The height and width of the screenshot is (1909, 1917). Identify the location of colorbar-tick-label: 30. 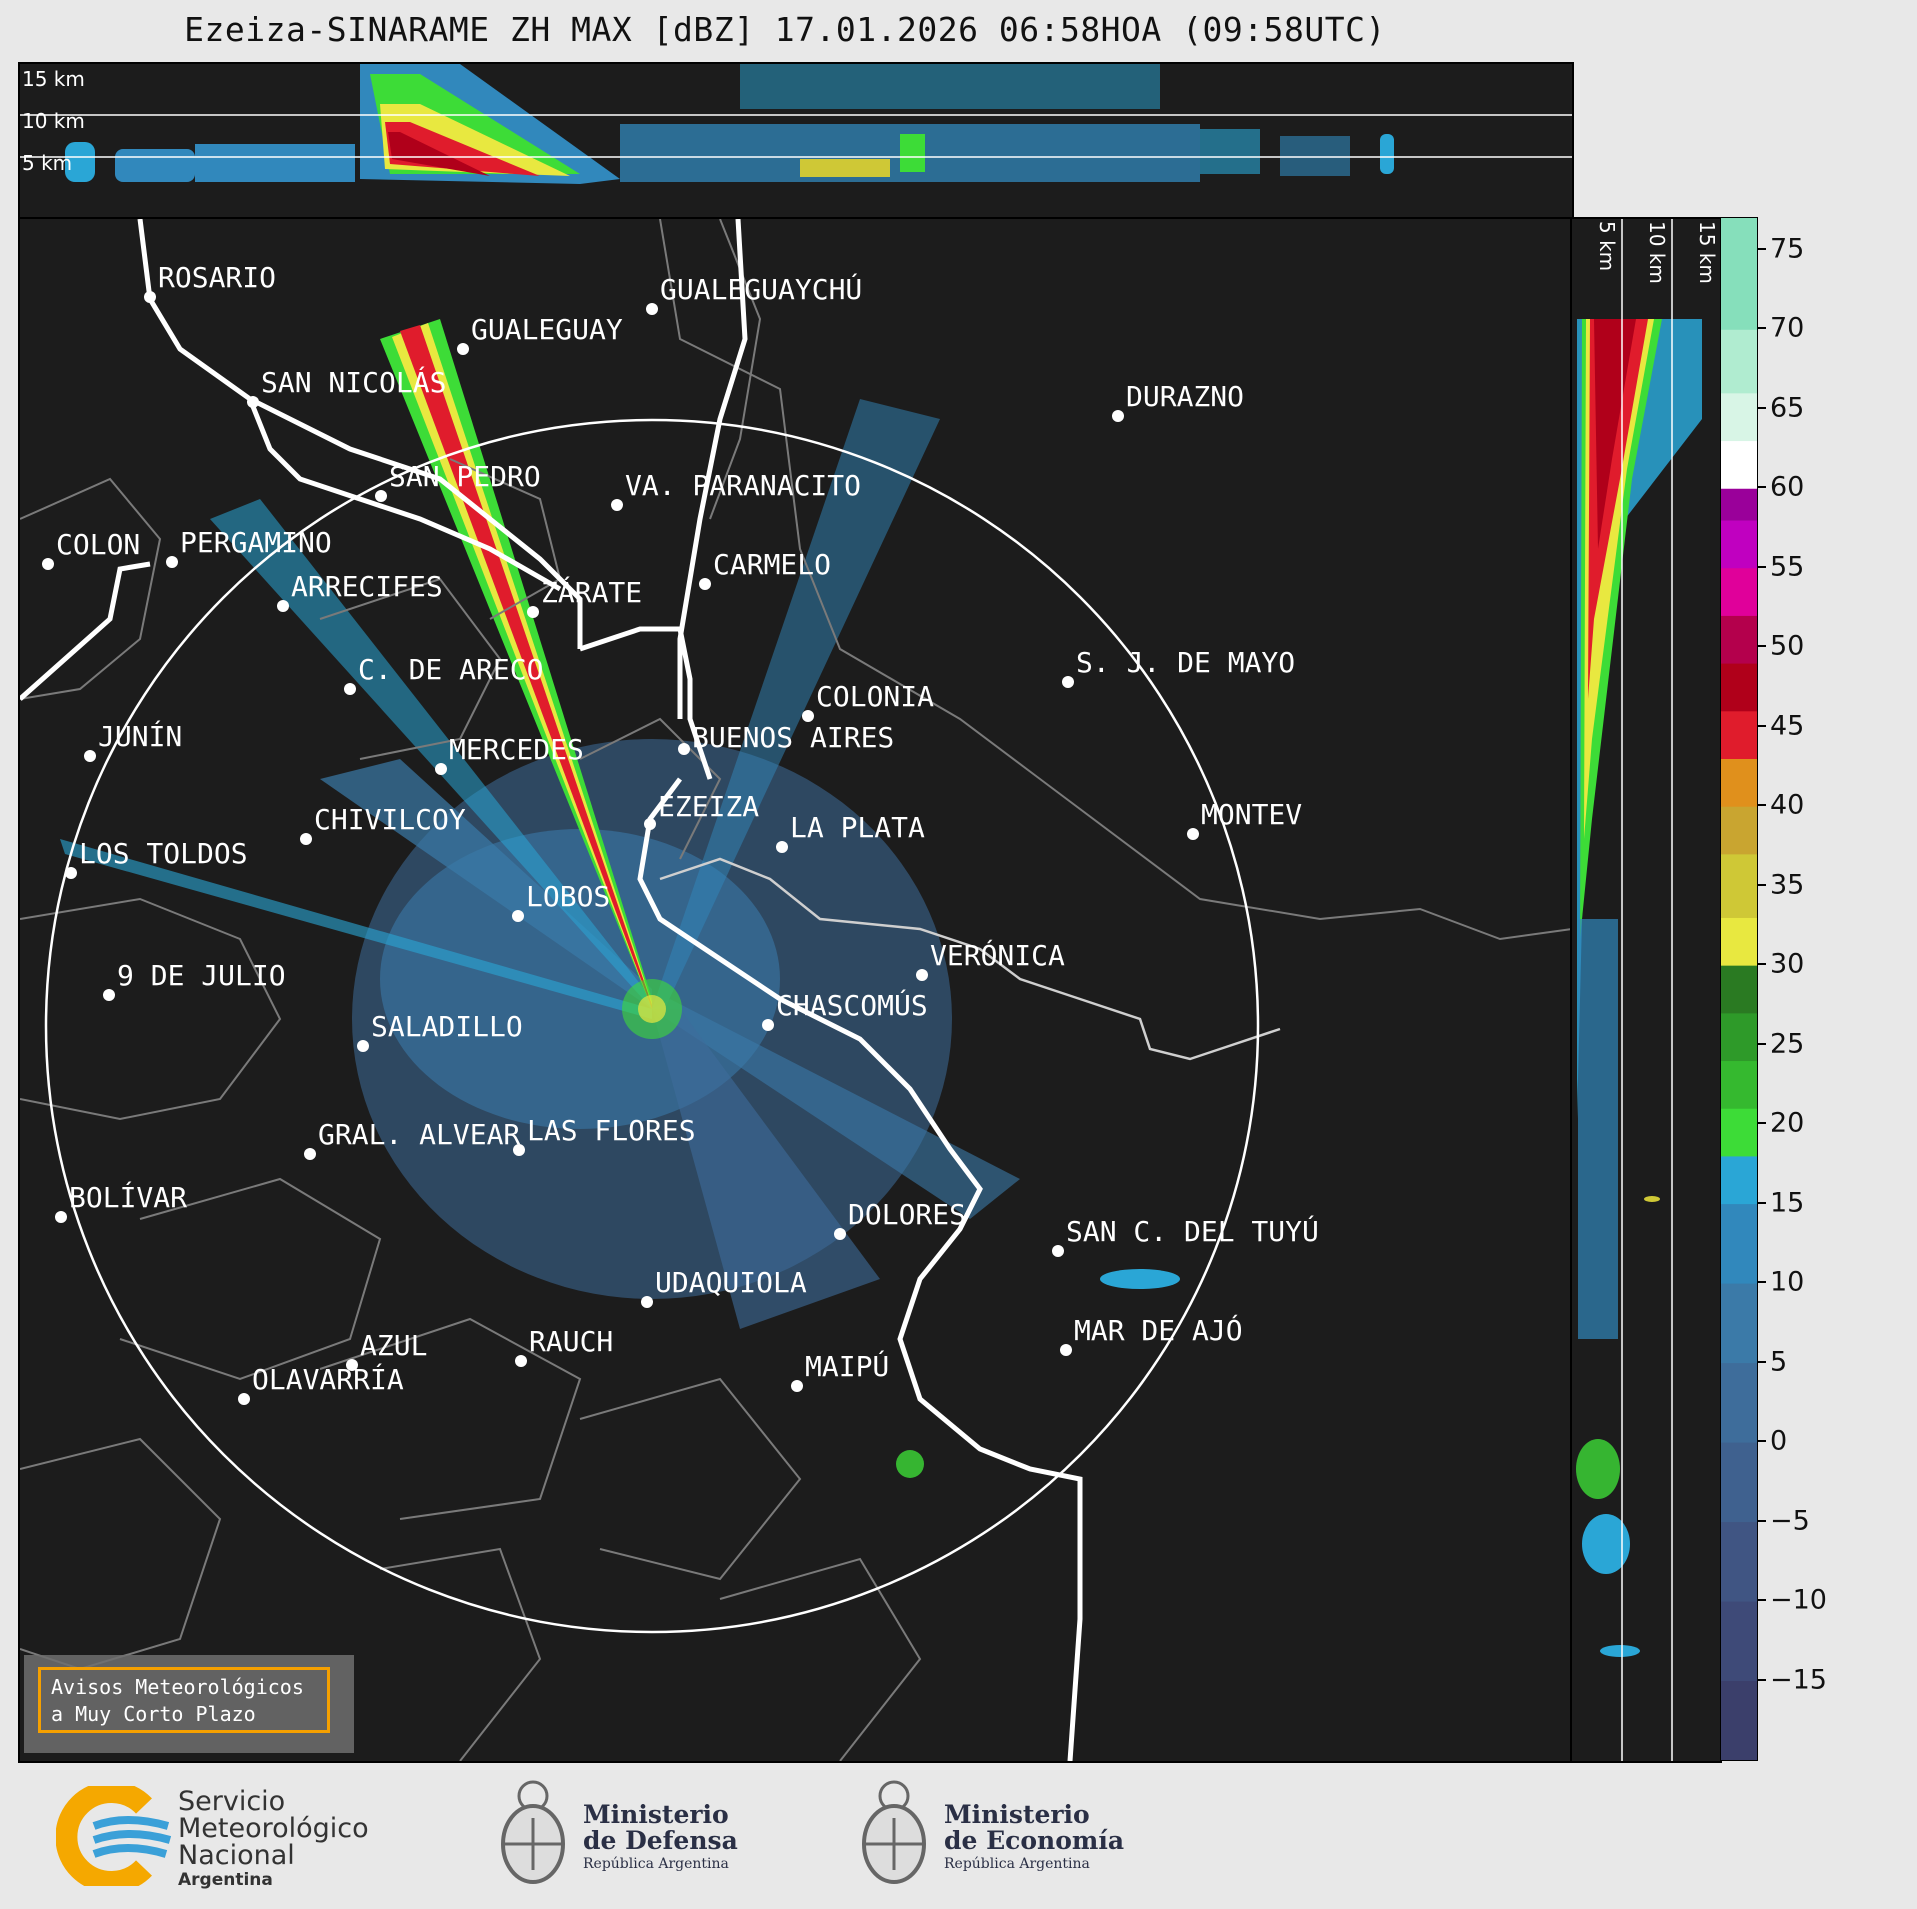
(1787, 964).